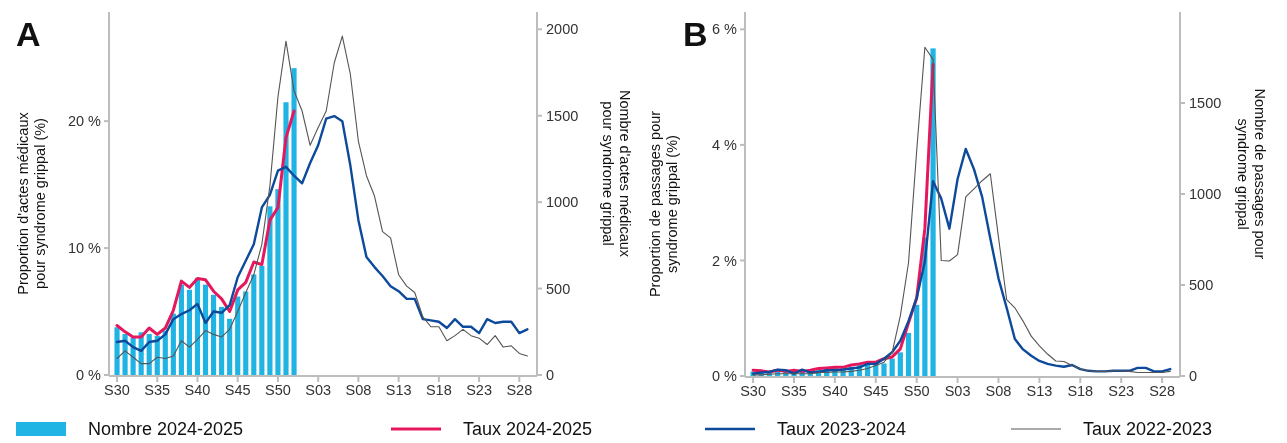  What do you see at coordinates (166, 429) in the screenshot?
I see `legend-label: Nombre 2024-2025` at bounding box center [166, 429].